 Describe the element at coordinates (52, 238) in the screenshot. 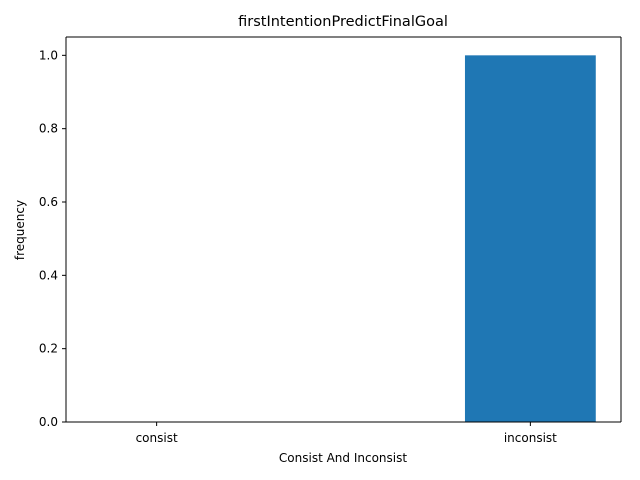

I see `y-axis-ticks: 0.0 0.2 0.4 0.6 0.8 1.0` at that location.